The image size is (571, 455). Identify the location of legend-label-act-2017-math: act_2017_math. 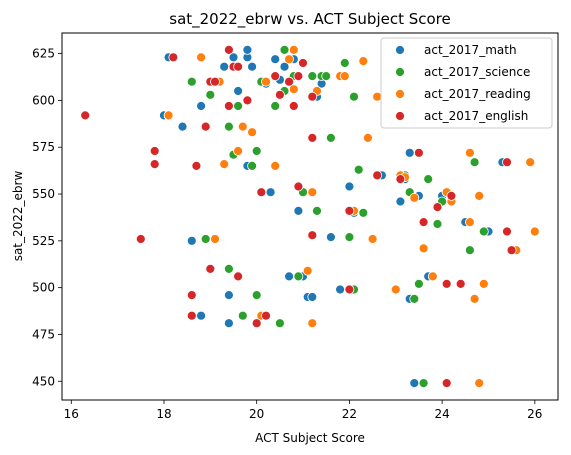
(470, 50).